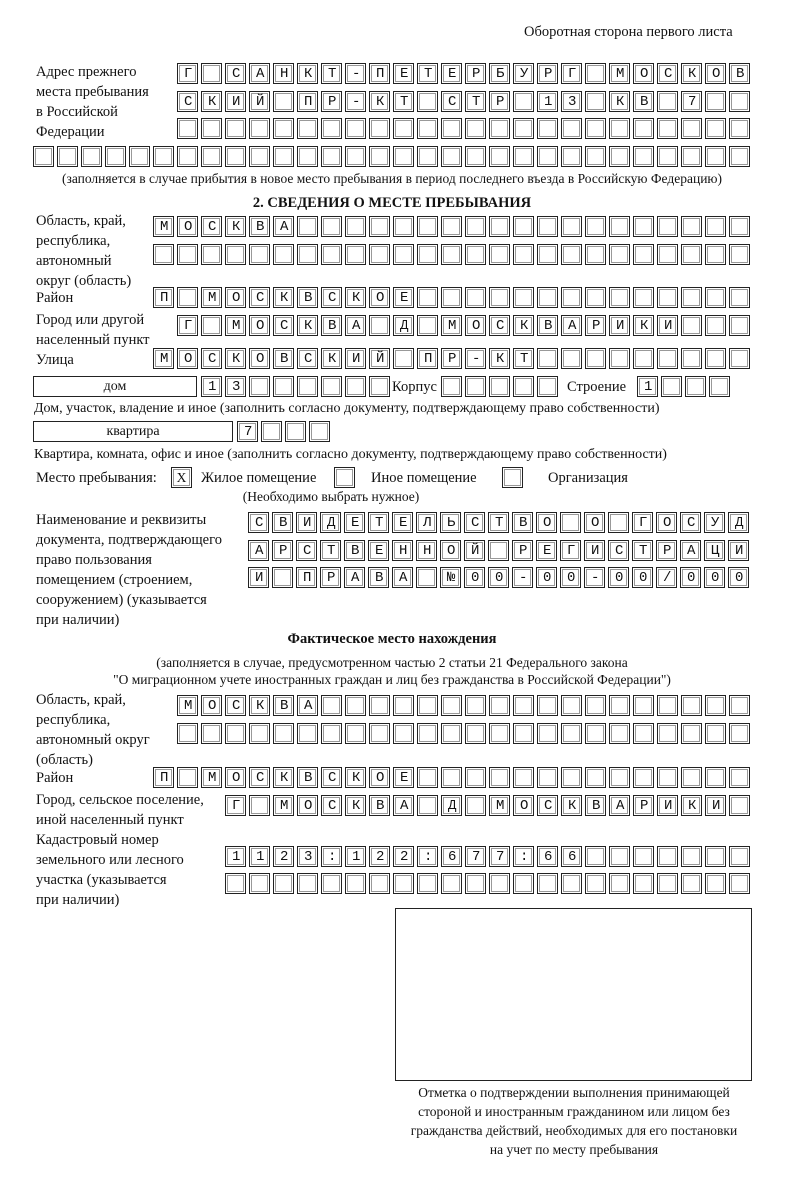 This screenshot has height=1180, width=800. What do you see at coordinates (181, 477) in the screenshot?
I see `option-residential-checkbox: X` at bounding box center [181, 477].